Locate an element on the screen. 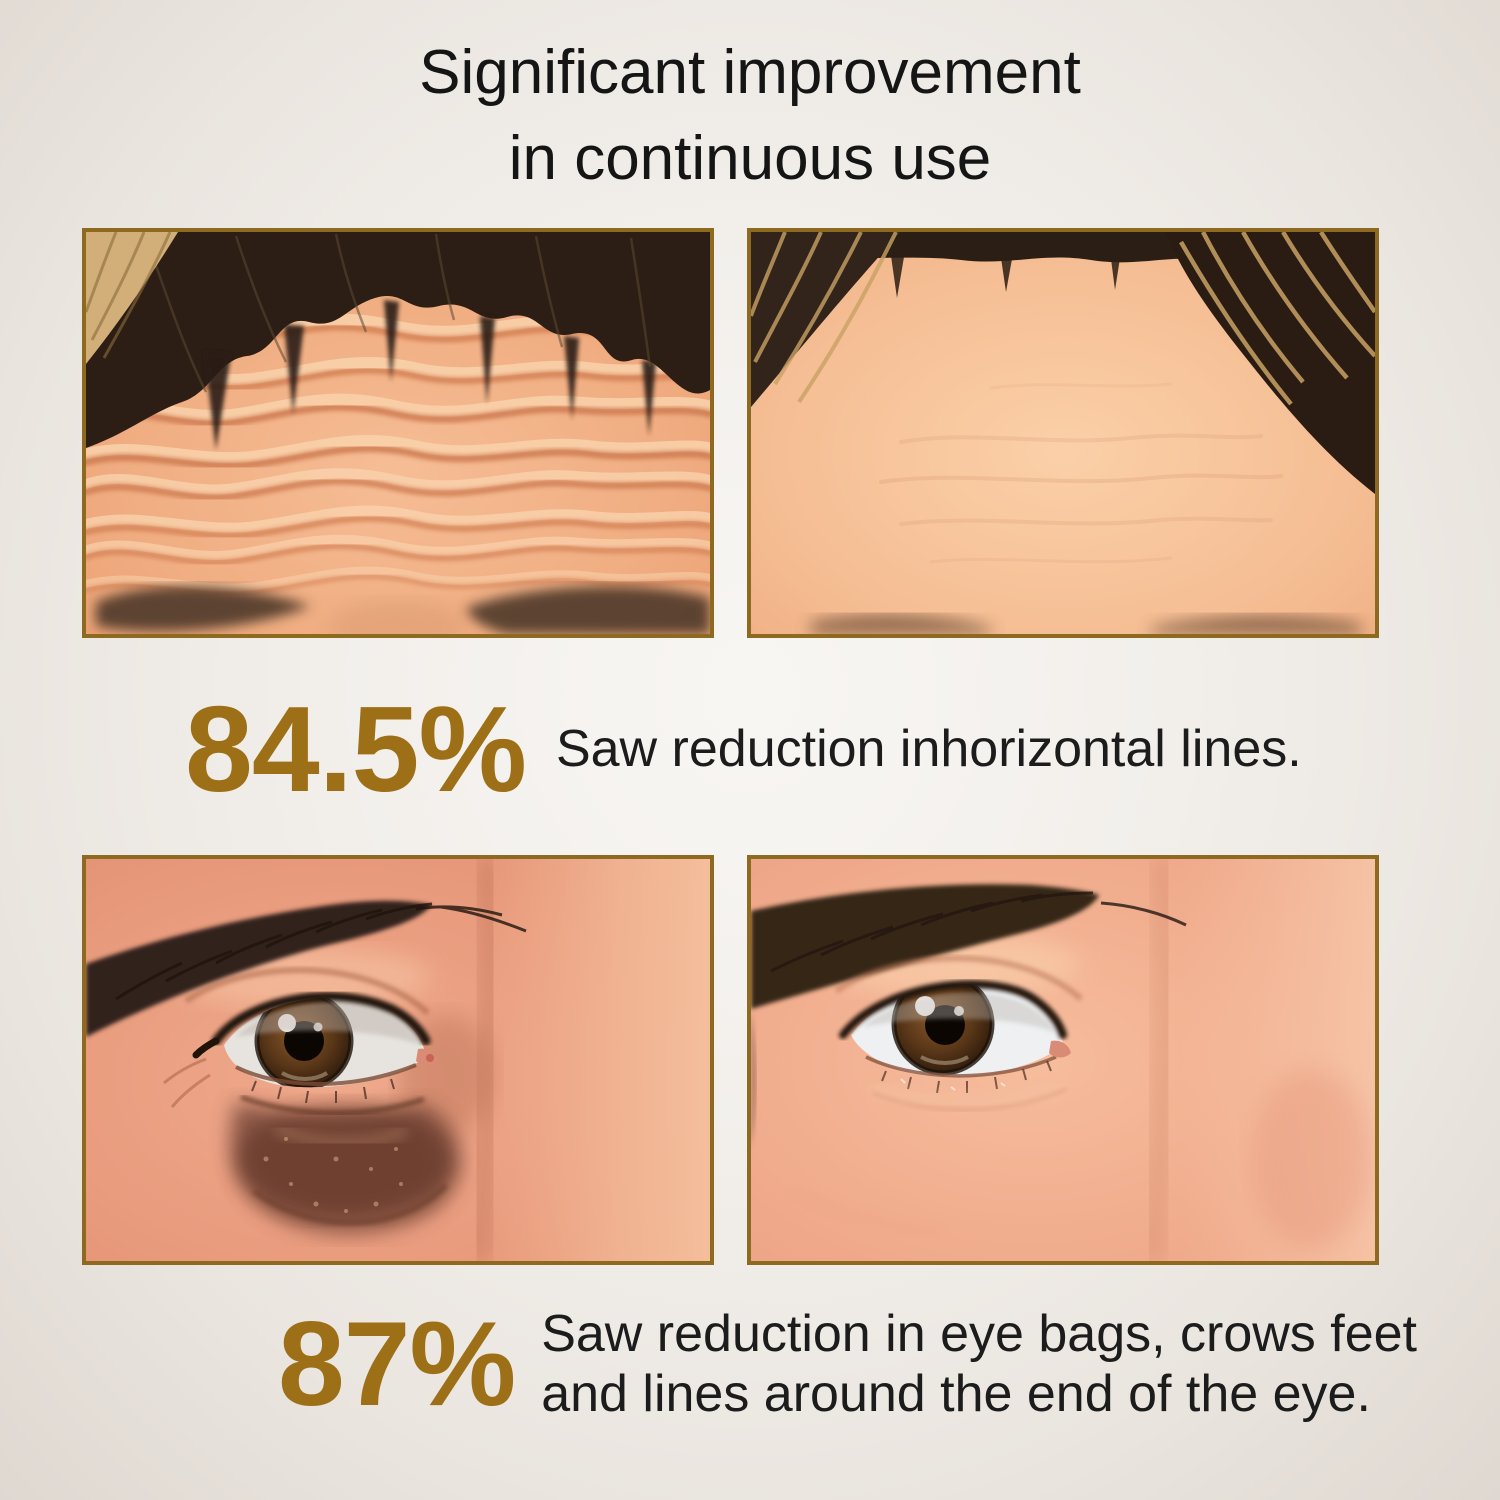  stat-description-87-line-1: Saw reduction in eye bags, crows feet is located at coordinates (979, 1333).